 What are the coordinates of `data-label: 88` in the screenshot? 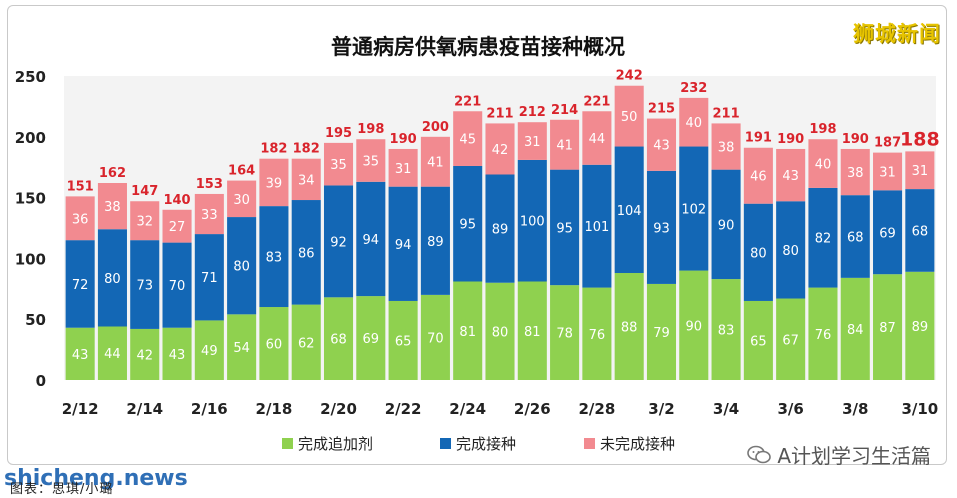 It's located at (629, 327).